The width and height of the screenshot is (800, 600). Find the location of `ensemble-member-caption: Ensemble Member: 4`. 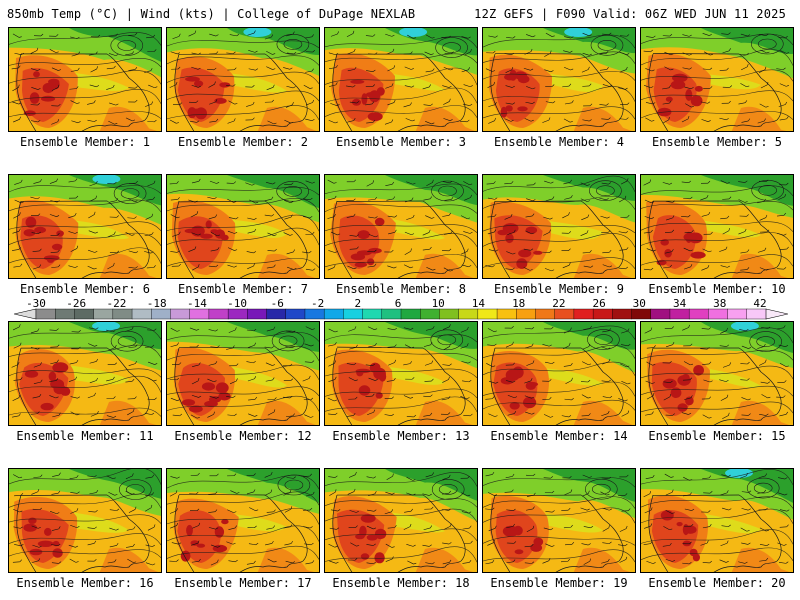

ensemble-member-caption: Ensemble Member: 4 is located at coordinates (559, 142).